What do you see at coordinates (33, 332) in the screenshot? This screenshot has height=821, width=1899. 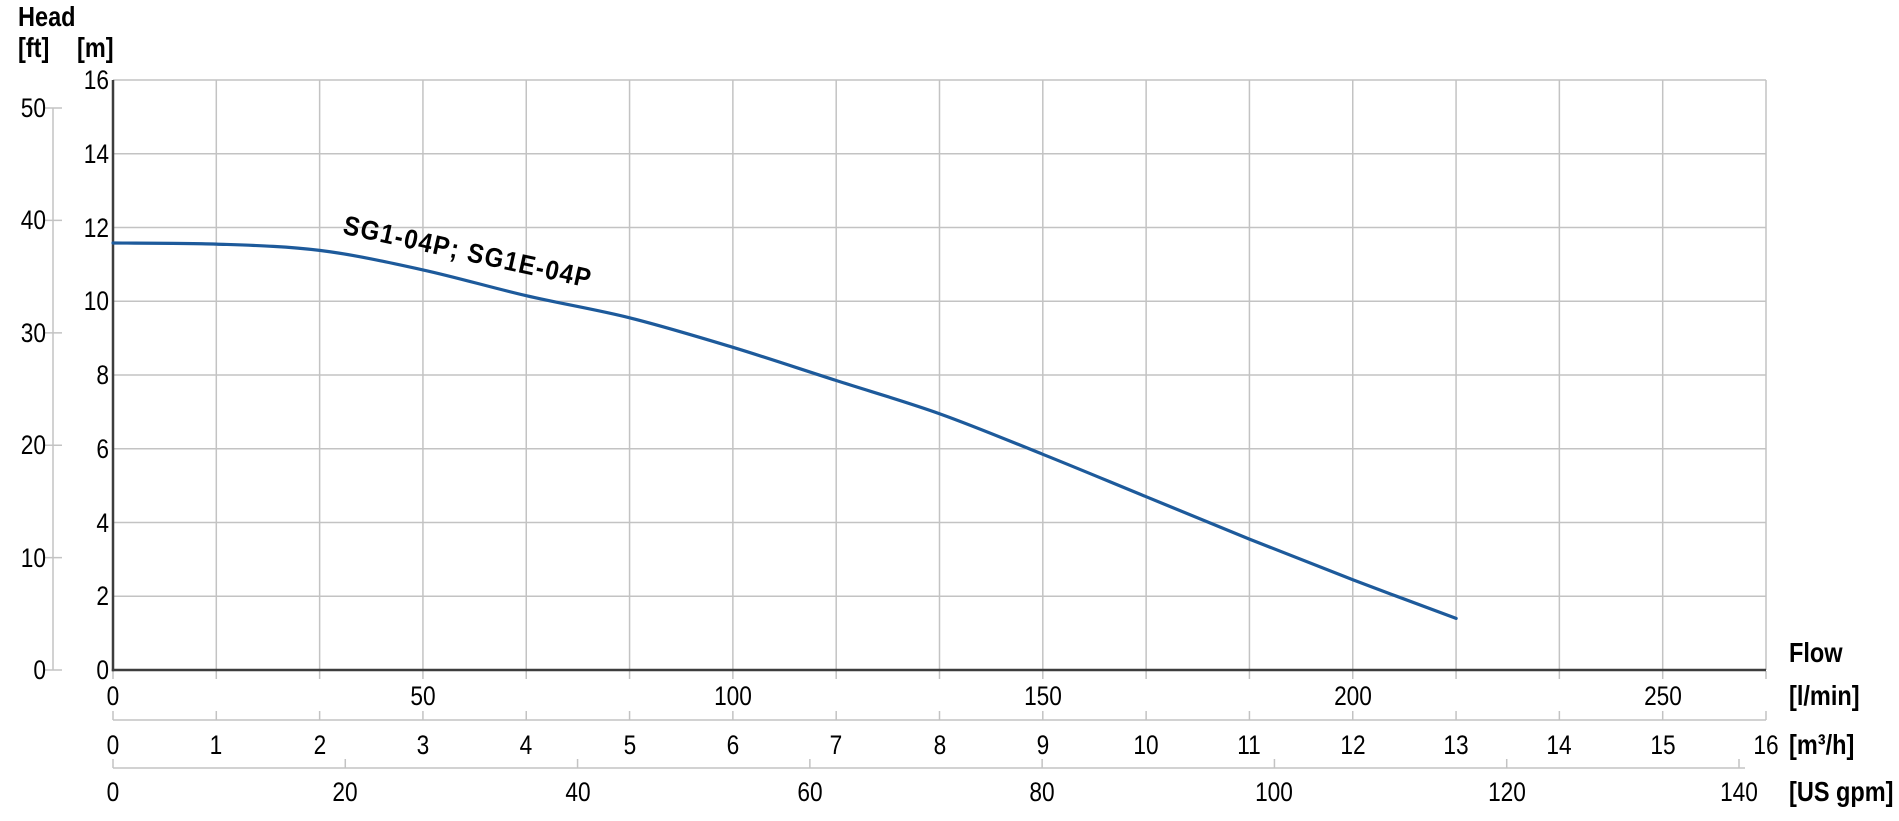 I see `y-tick-ft: 30` at bounding box center [33, 332].